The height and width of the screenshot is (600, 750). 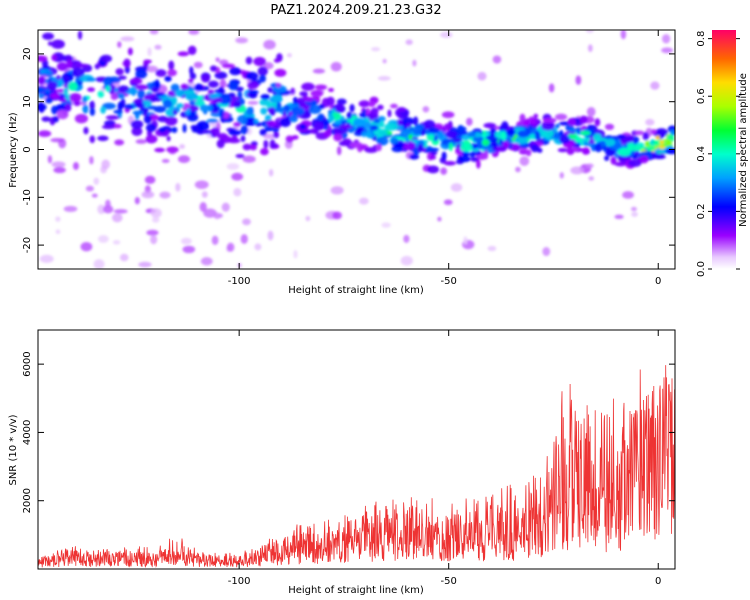 What do you see at coordinates (239, 581) in the screenshot?
I see `x-tick-label: -100` at bounding box center [239, 581].